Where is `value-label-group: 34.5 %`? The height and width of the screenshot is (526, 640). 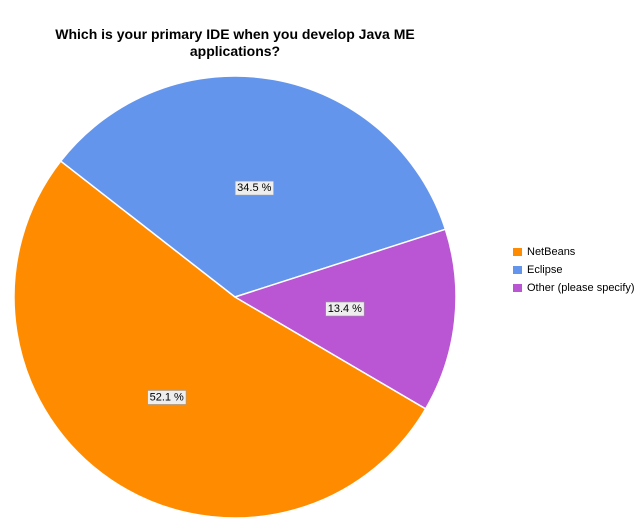 value-label-group: 34.5 % is located at coordinates (254, 188).